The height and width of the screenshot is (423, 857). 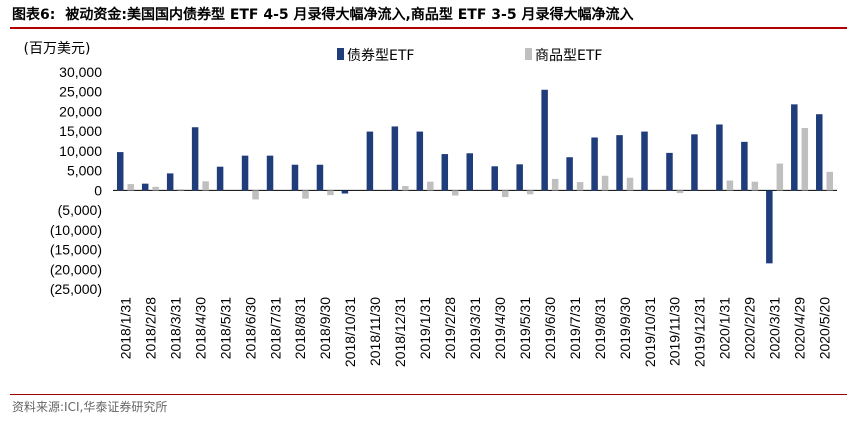 I want to click on x-tick-label: 2018/9/30, so click(x=325, y=328).